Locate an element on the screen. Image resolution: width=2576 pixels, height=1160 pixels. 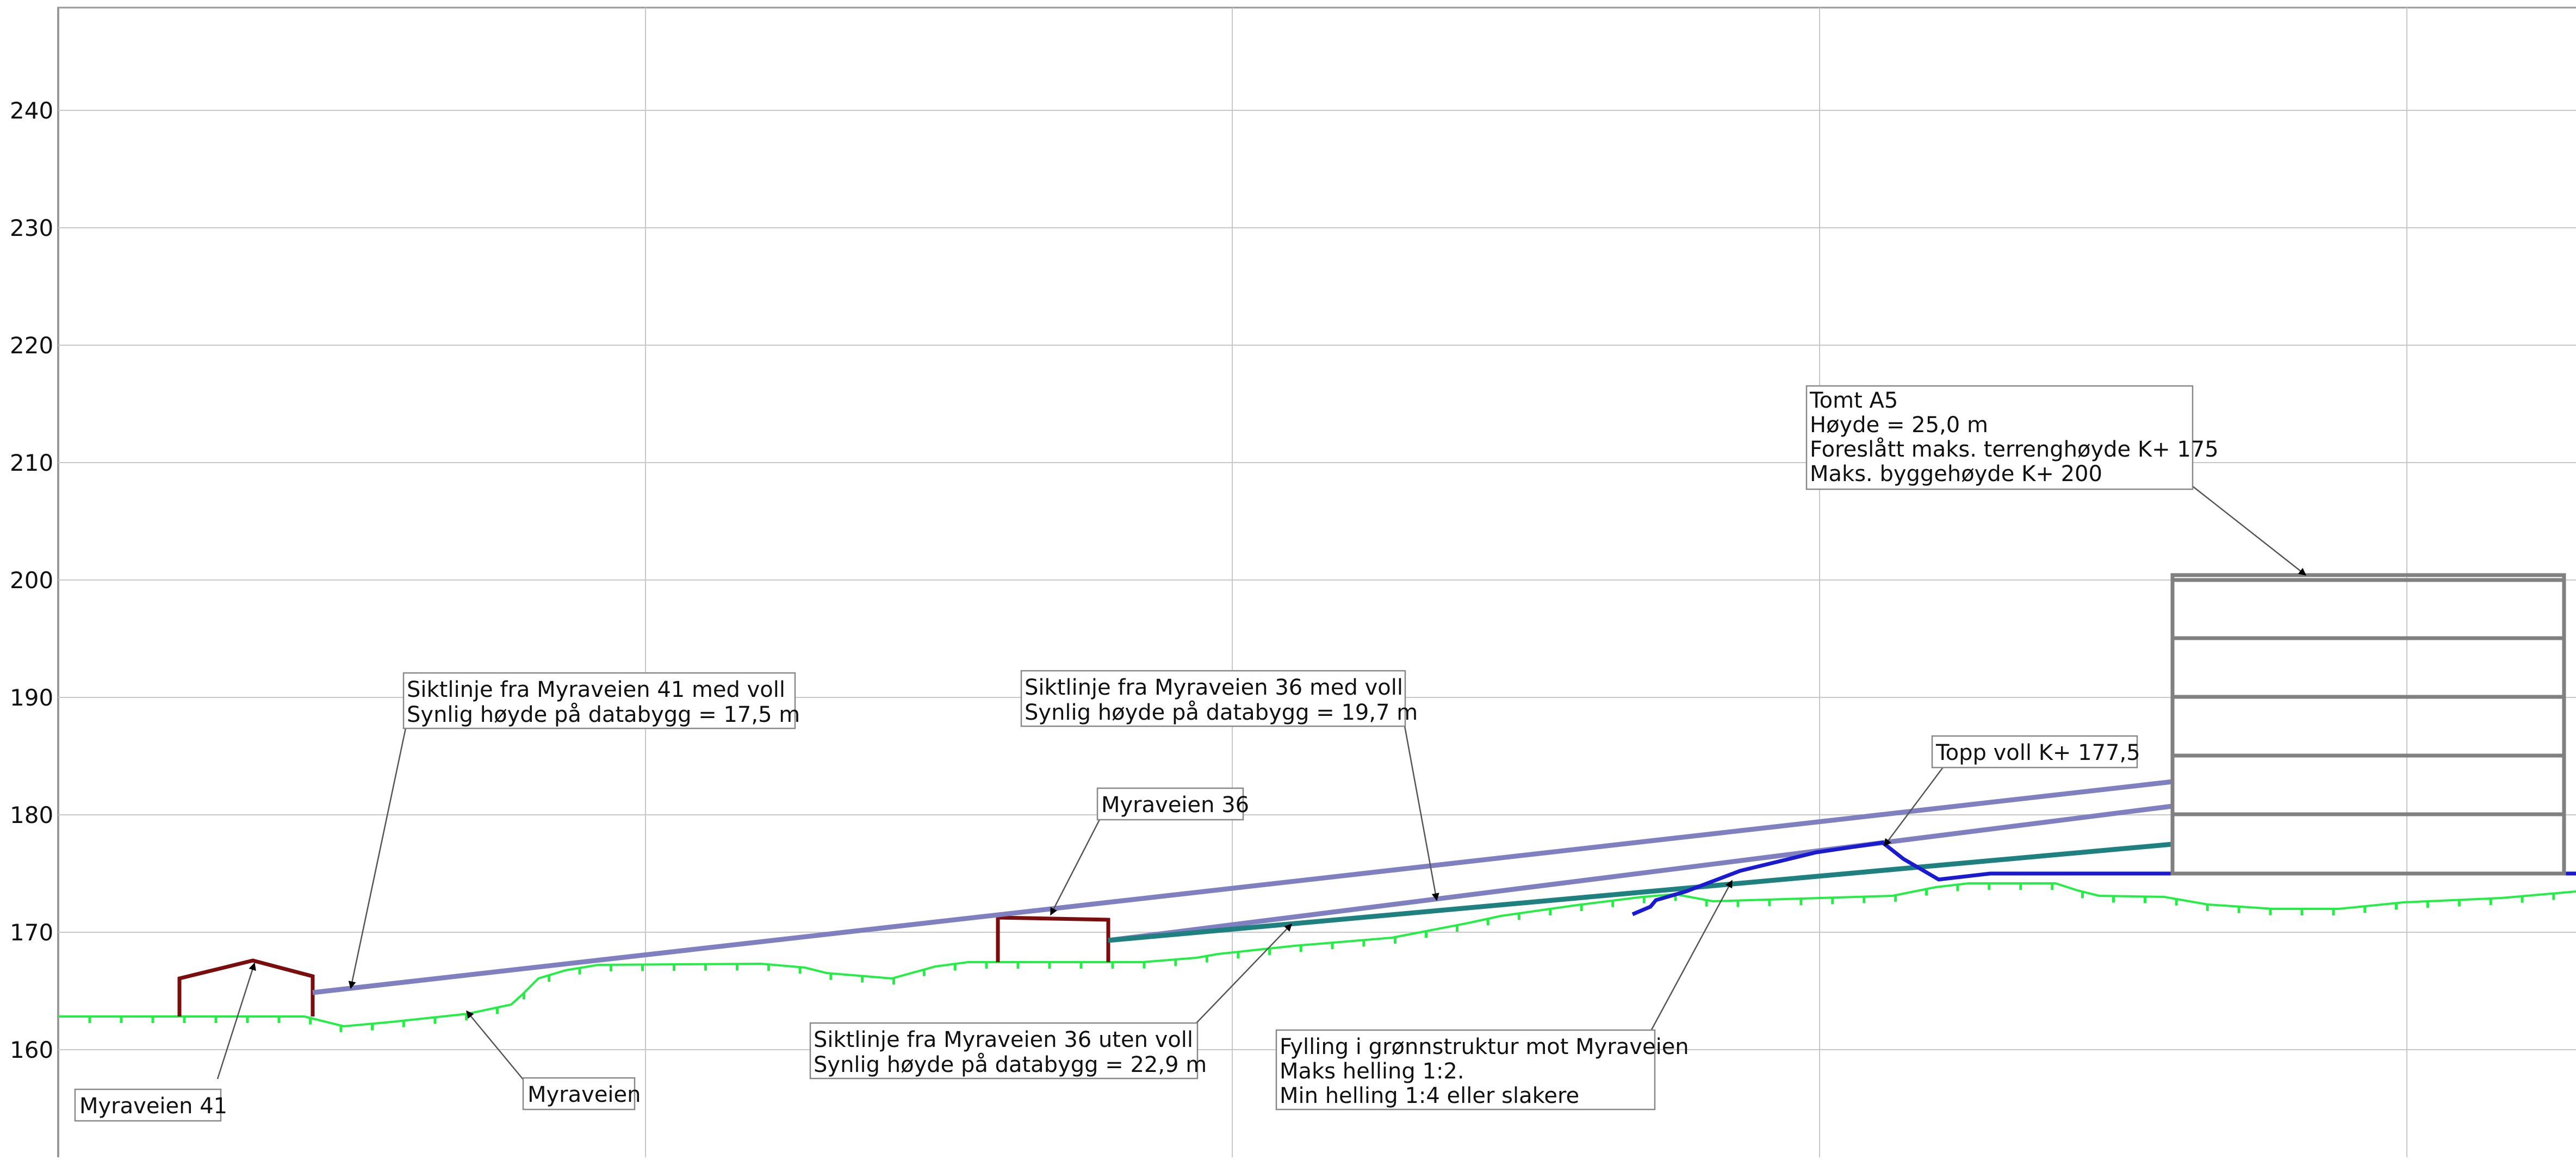
y-tick-label: 170 is located at coordinates (32, 932).